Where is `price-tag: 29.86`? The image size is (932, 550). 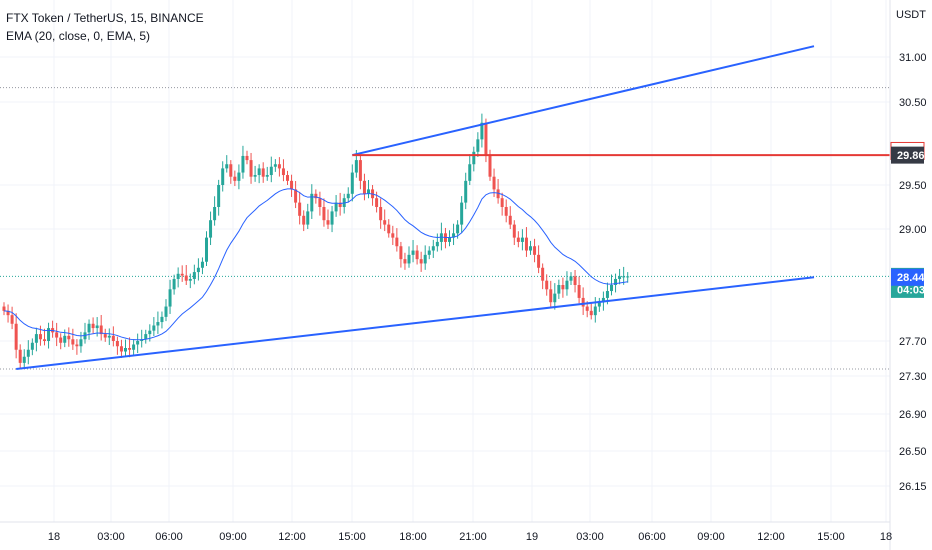
price-tag: 29.86 is located at coordinates (908, 155).